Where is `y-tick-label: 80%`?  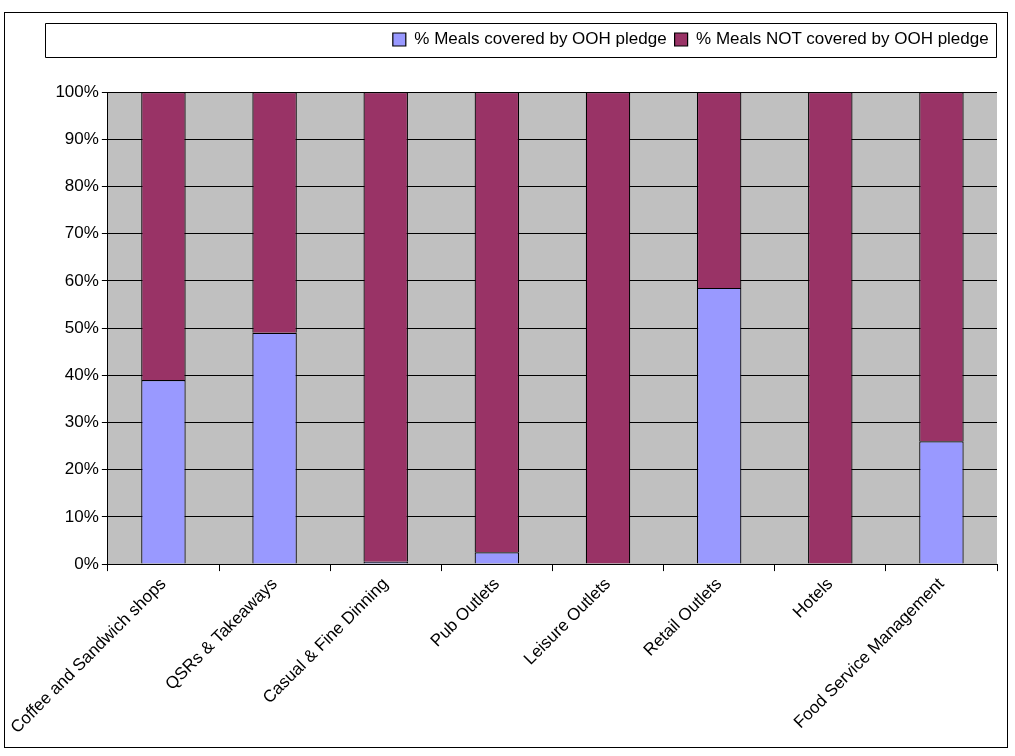 y-tick-label: 80% is located at coordinates (81, 186).